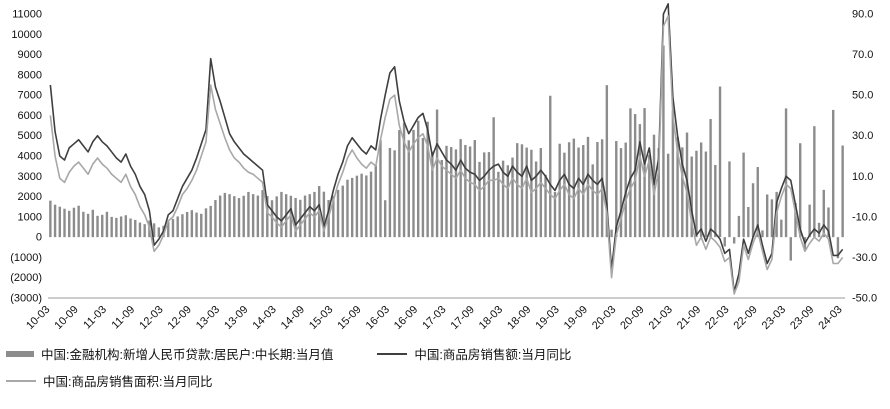 The image size is (890, 409). Describe the element at coordinates (39, 238) in the screenshot. I see `svg-text: 0` at that location.